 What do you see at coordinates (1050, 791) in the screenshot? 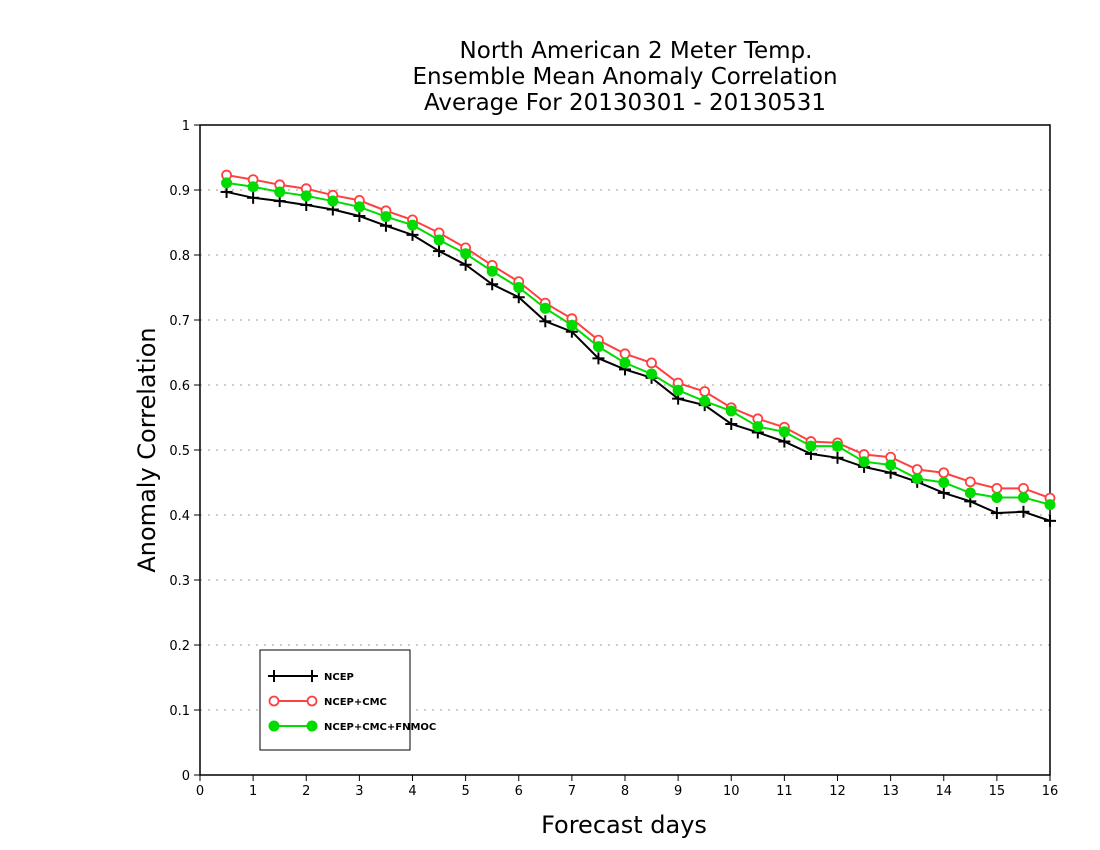
I see `x-tick-label: 16` at bounding box center [1050, 791].